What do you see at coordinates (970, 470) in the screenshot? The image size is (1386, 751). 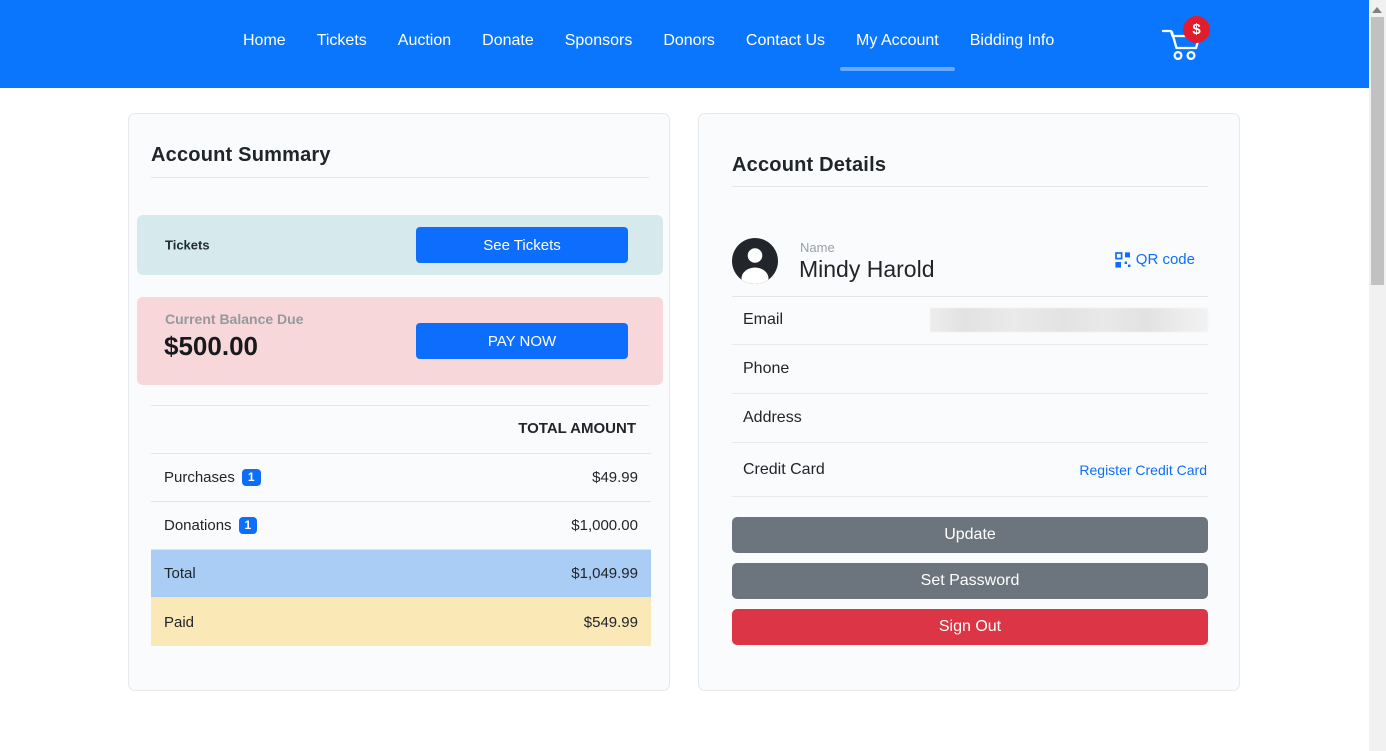 I see `field-row-credit-card: Credit Card Register Credit Card` at bounding box center [970, 470].